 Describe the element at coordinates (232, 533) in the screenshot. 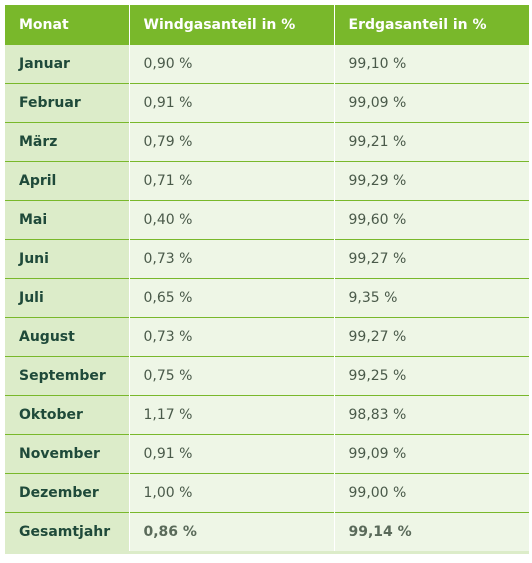

I see `total-wind-share-cell: 0,86 %` at that location.